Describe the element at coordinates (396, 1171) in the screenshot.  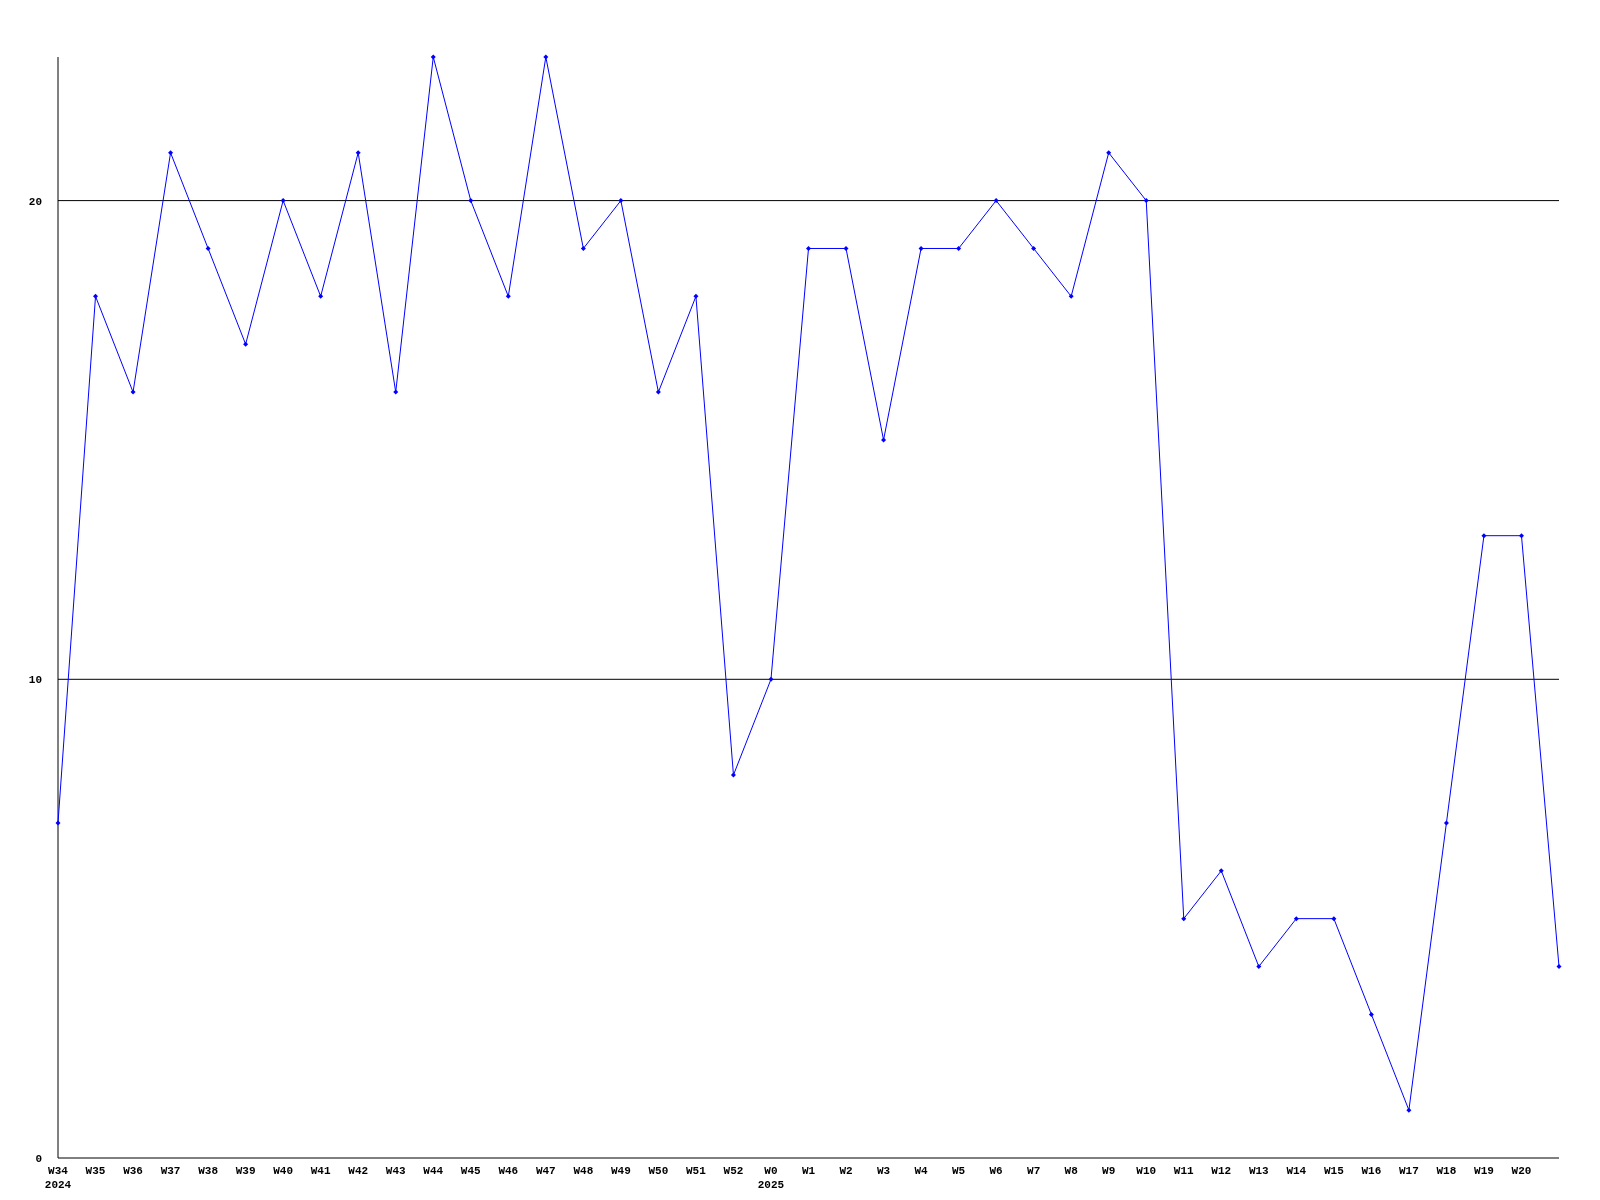
I see `x-tick-label: W43` at that location.